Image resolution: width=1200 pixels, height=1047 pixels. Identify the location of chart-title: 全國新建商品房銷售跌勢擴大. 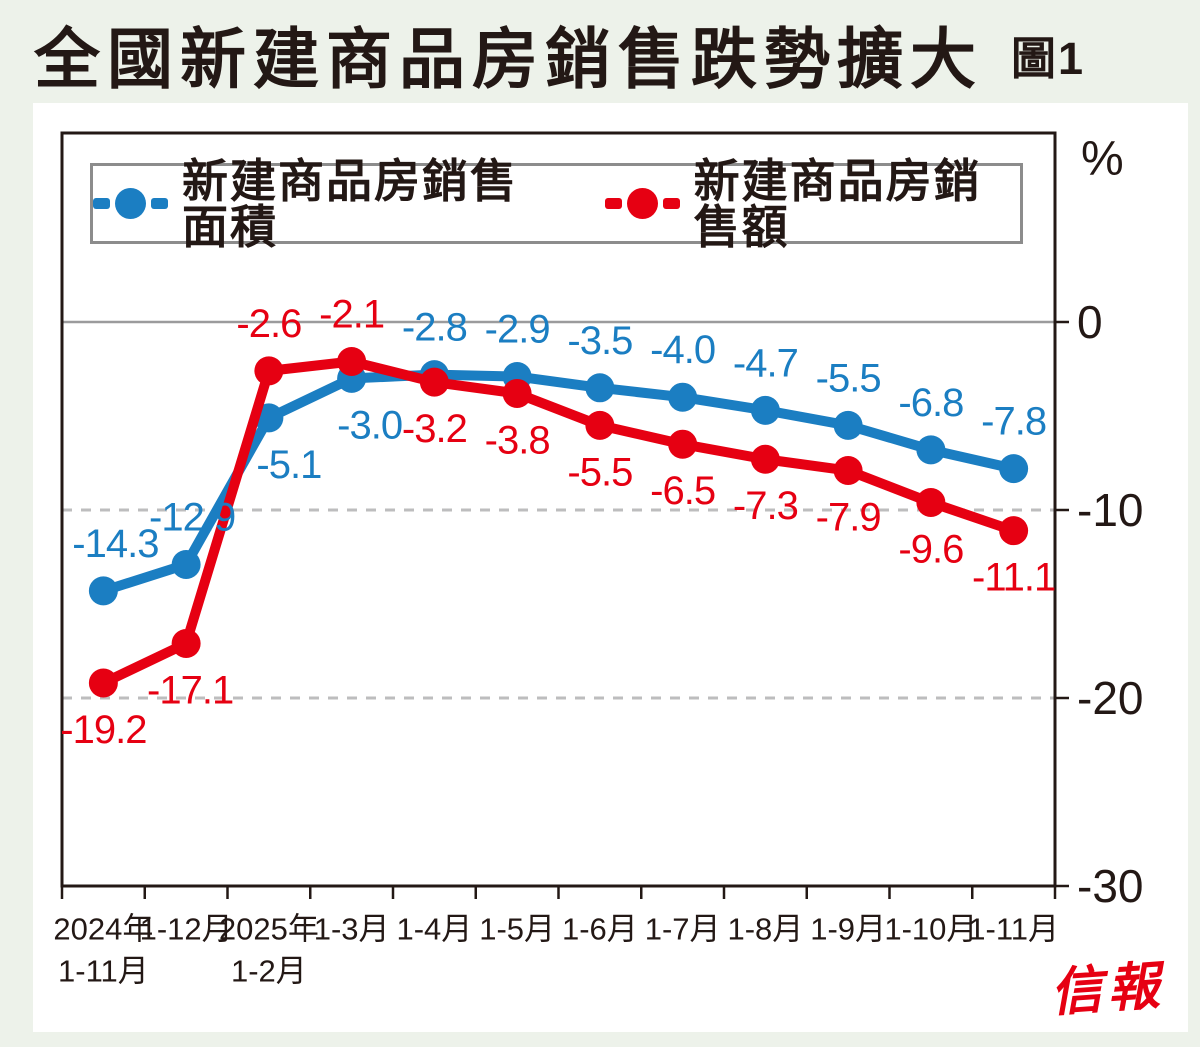
(508, 59).